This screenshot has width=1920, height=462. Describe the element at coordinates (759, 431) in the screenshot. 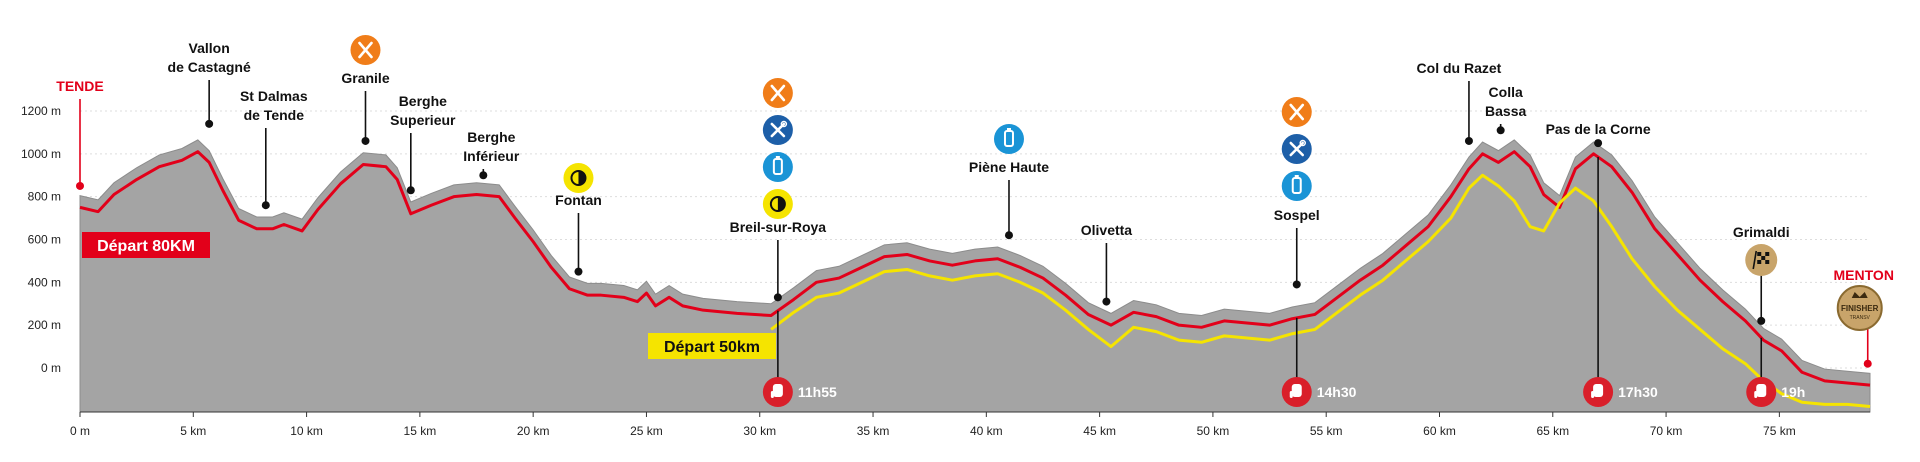

I see `x-tick-label: 30 km` at that location.